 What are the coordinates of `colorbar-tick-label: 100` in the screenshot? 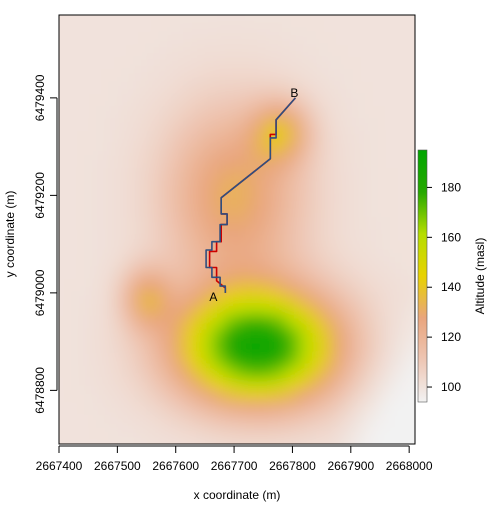 It's located at (451, 387).